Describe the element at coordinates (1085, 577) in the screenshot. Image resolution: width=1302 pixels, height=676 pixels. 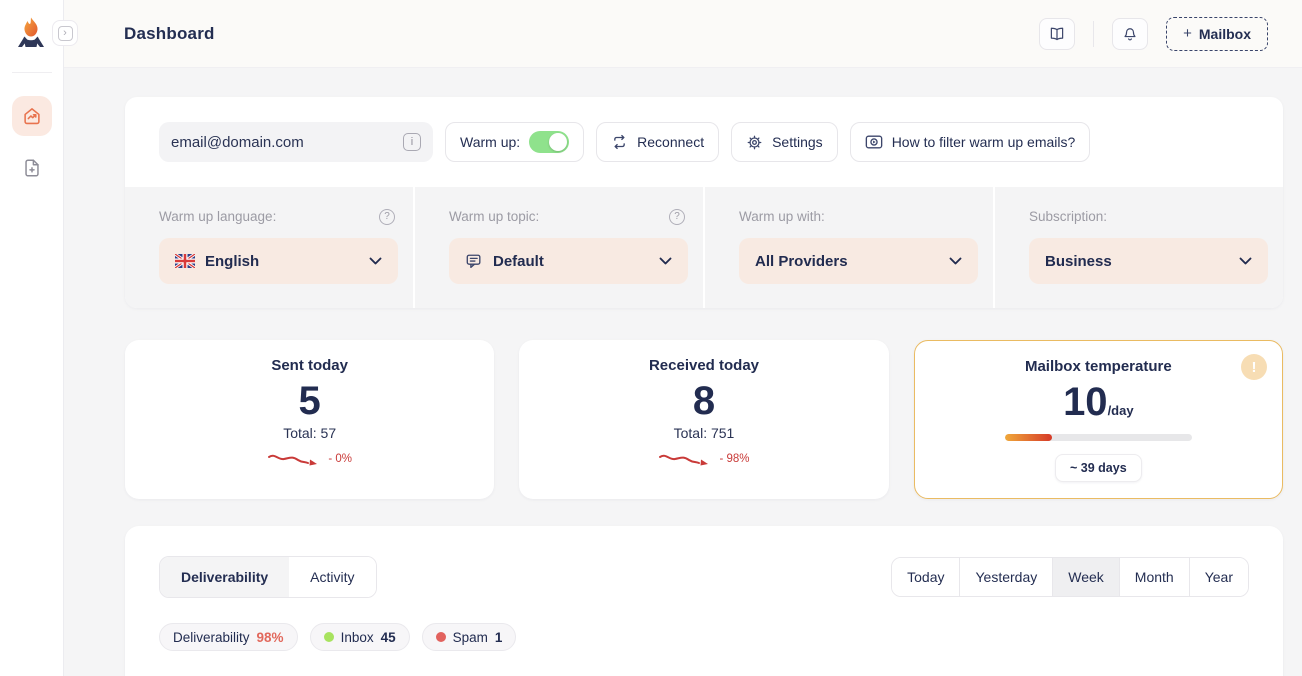
I see `period-week: Week` at that location.